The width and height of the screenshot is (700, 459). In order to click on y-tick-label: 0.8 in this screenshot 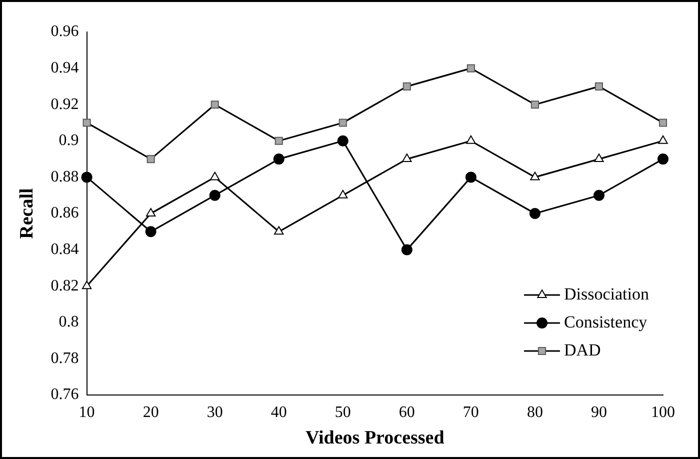, I will do `click(68, 322)`.